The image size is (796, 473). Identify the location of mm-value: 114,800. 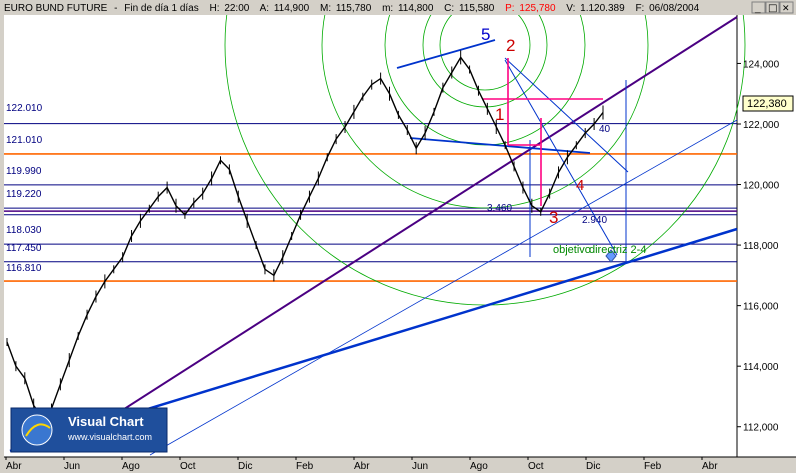
(416, 8).